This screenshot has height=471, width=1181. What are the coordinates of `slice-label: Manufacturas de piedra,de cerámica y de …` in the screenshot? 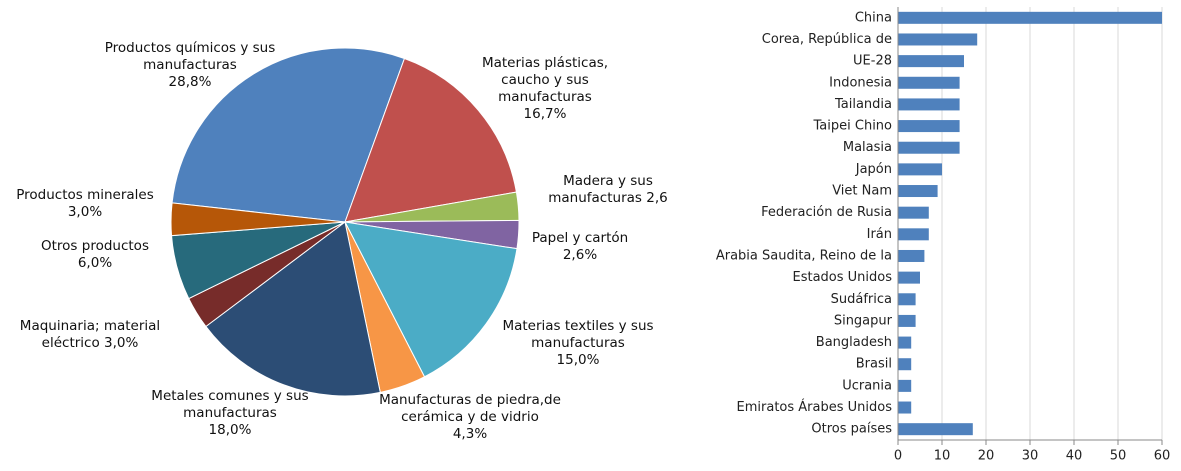 It's located at (470, 417).